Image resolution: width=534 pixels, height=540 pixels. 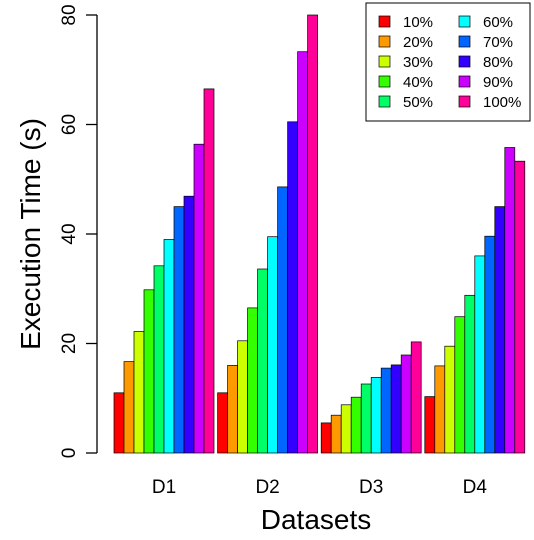 What do you see at coordinates (475, 487) in the screenshot?
I see `x-tick-label-d4: D4` at bounding box center [475, 487].